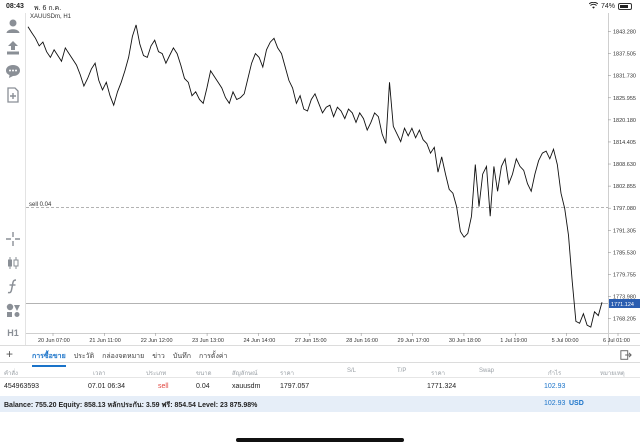 This screenshot has width=640, height=447. I want to click on price-axis-tick-label: 1831.730, so click(624, 77).